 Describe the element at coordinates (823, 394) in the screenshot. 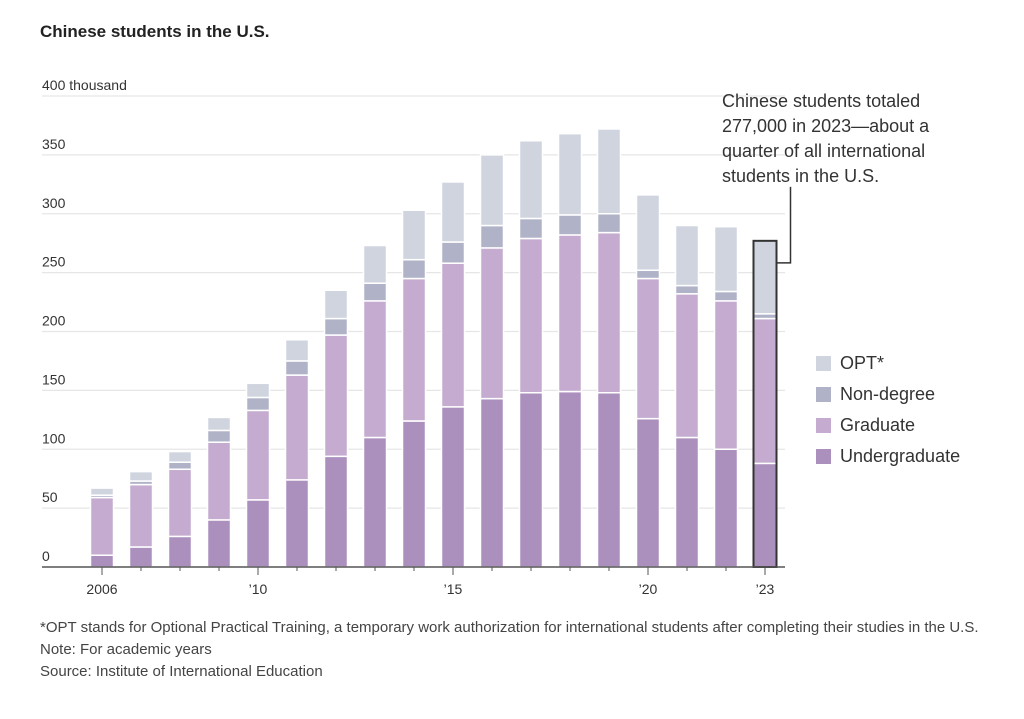

I see `legend-swatch-non-degree` at that location.